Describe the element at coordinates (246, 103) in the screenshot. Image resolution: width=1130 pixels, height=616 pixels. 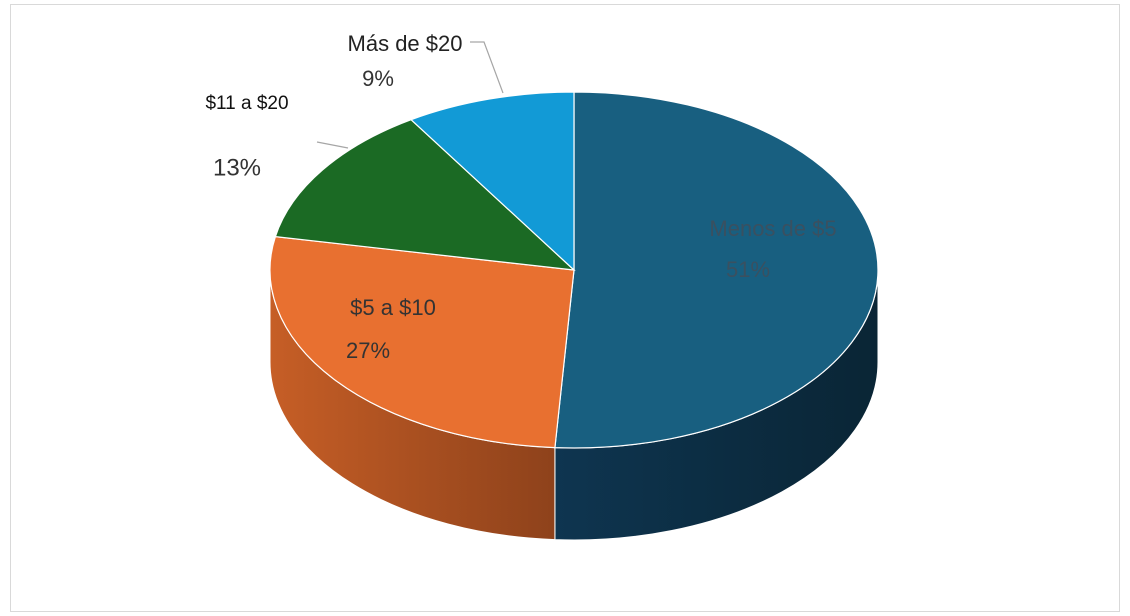
I see `data-label-name: $11 a $20` at that location.